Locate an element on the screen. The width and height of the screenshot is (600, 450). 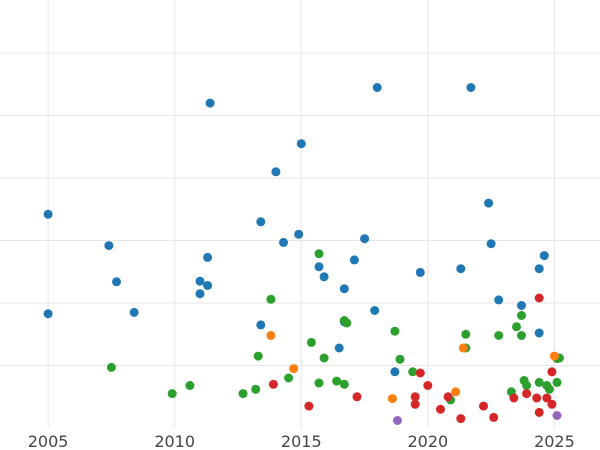
x-tick-label: 2015 is located at coordinates (301, 441).